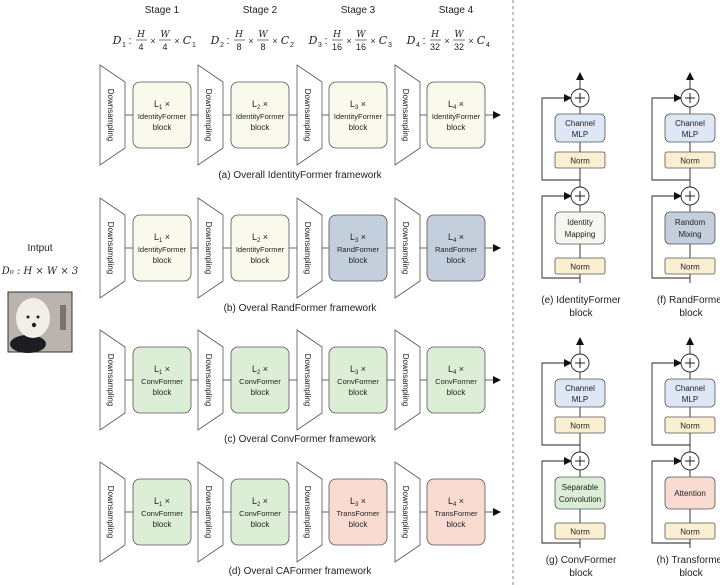 The width and height of the screenshot is (720, 585). What do you see at coordinates (260, 10) in the screenshot?
I see `stage-label: Stage 2` at bounding box center [260, 10].